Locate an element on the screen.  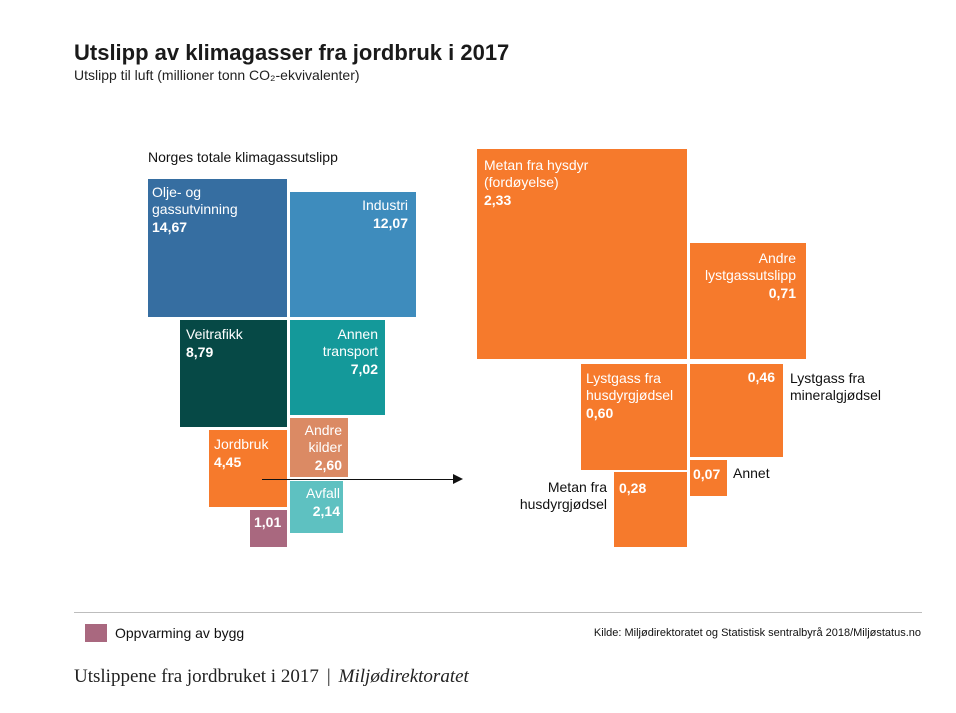
label-annet: Annet is located at coordinates (751, 473).